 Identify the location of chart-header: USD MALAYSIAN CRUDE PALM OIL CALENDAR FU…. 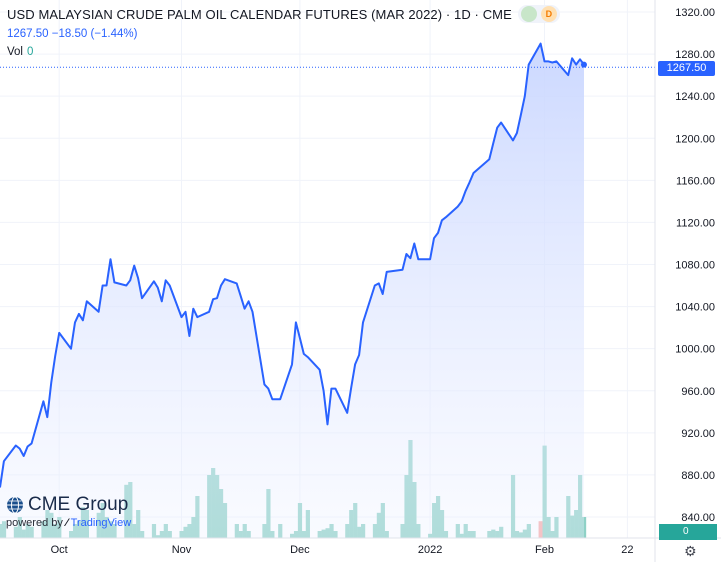
(283, 31).